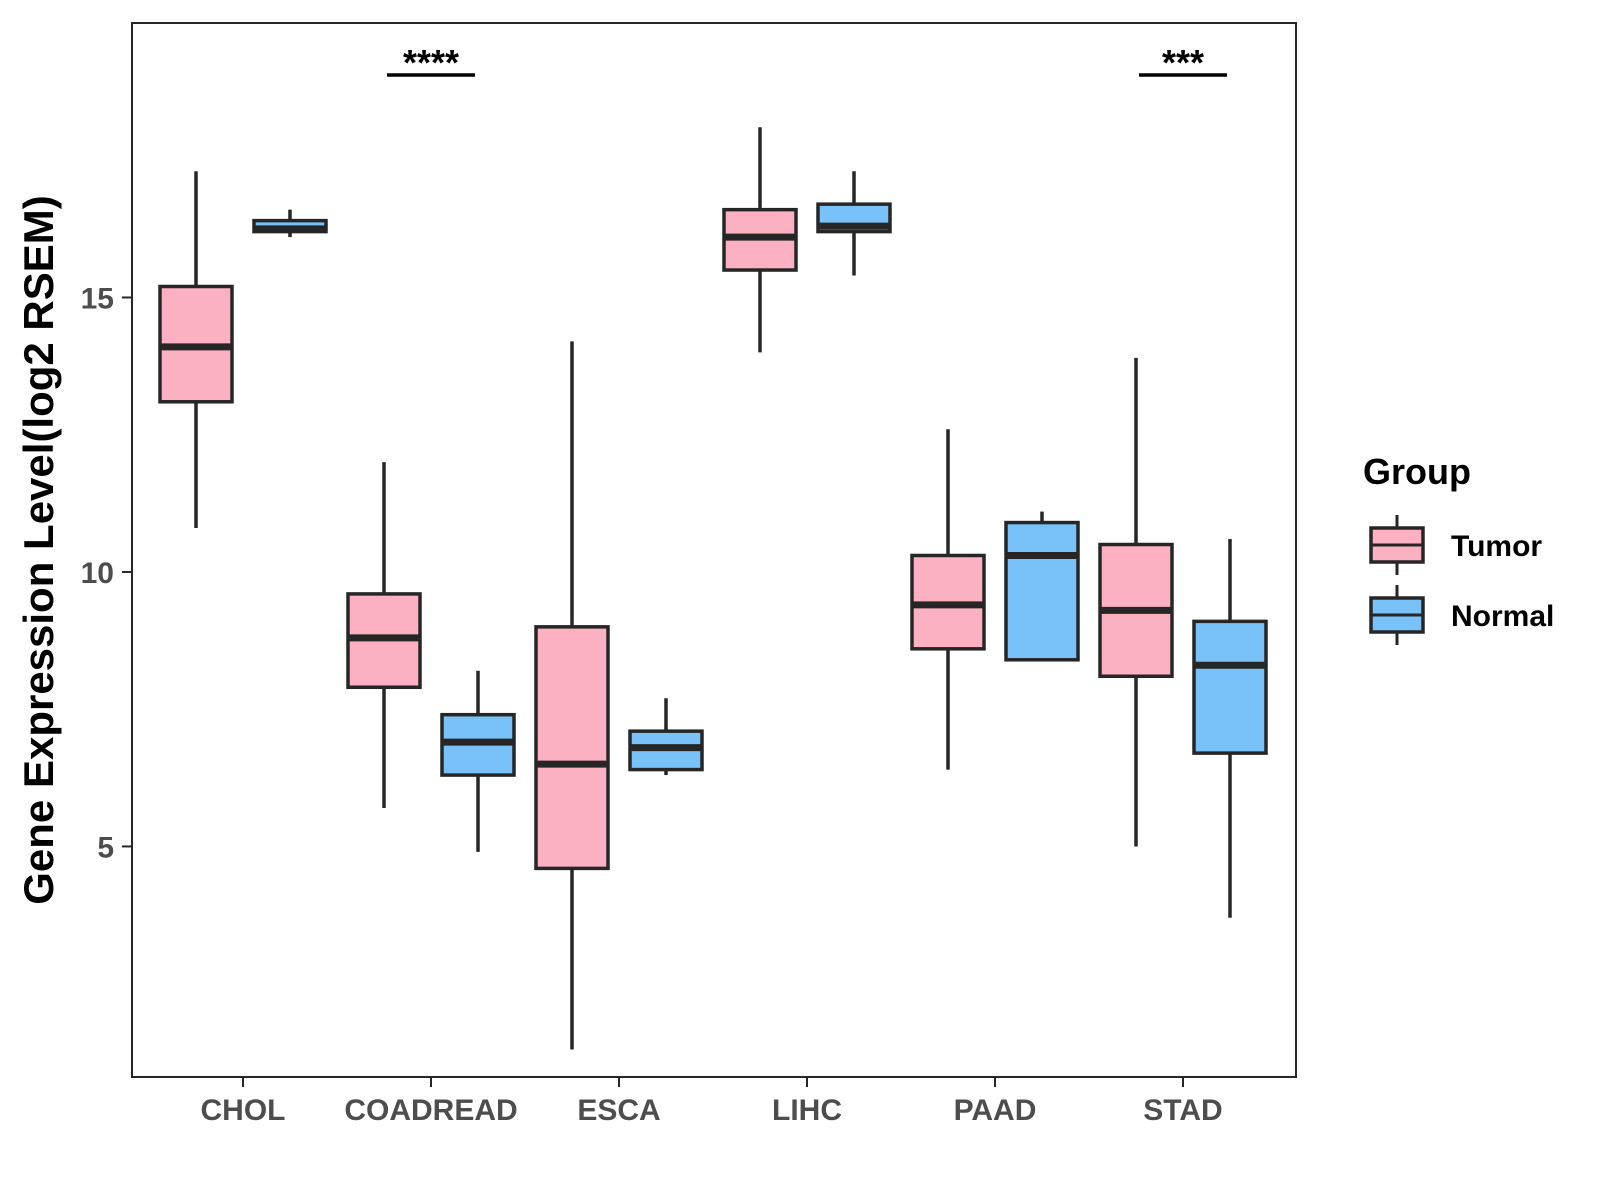 Image resolution: width=1600 pixels, height=1200 pixels. I want to click on legend-label-normal: Normal, so click(1502, 616).